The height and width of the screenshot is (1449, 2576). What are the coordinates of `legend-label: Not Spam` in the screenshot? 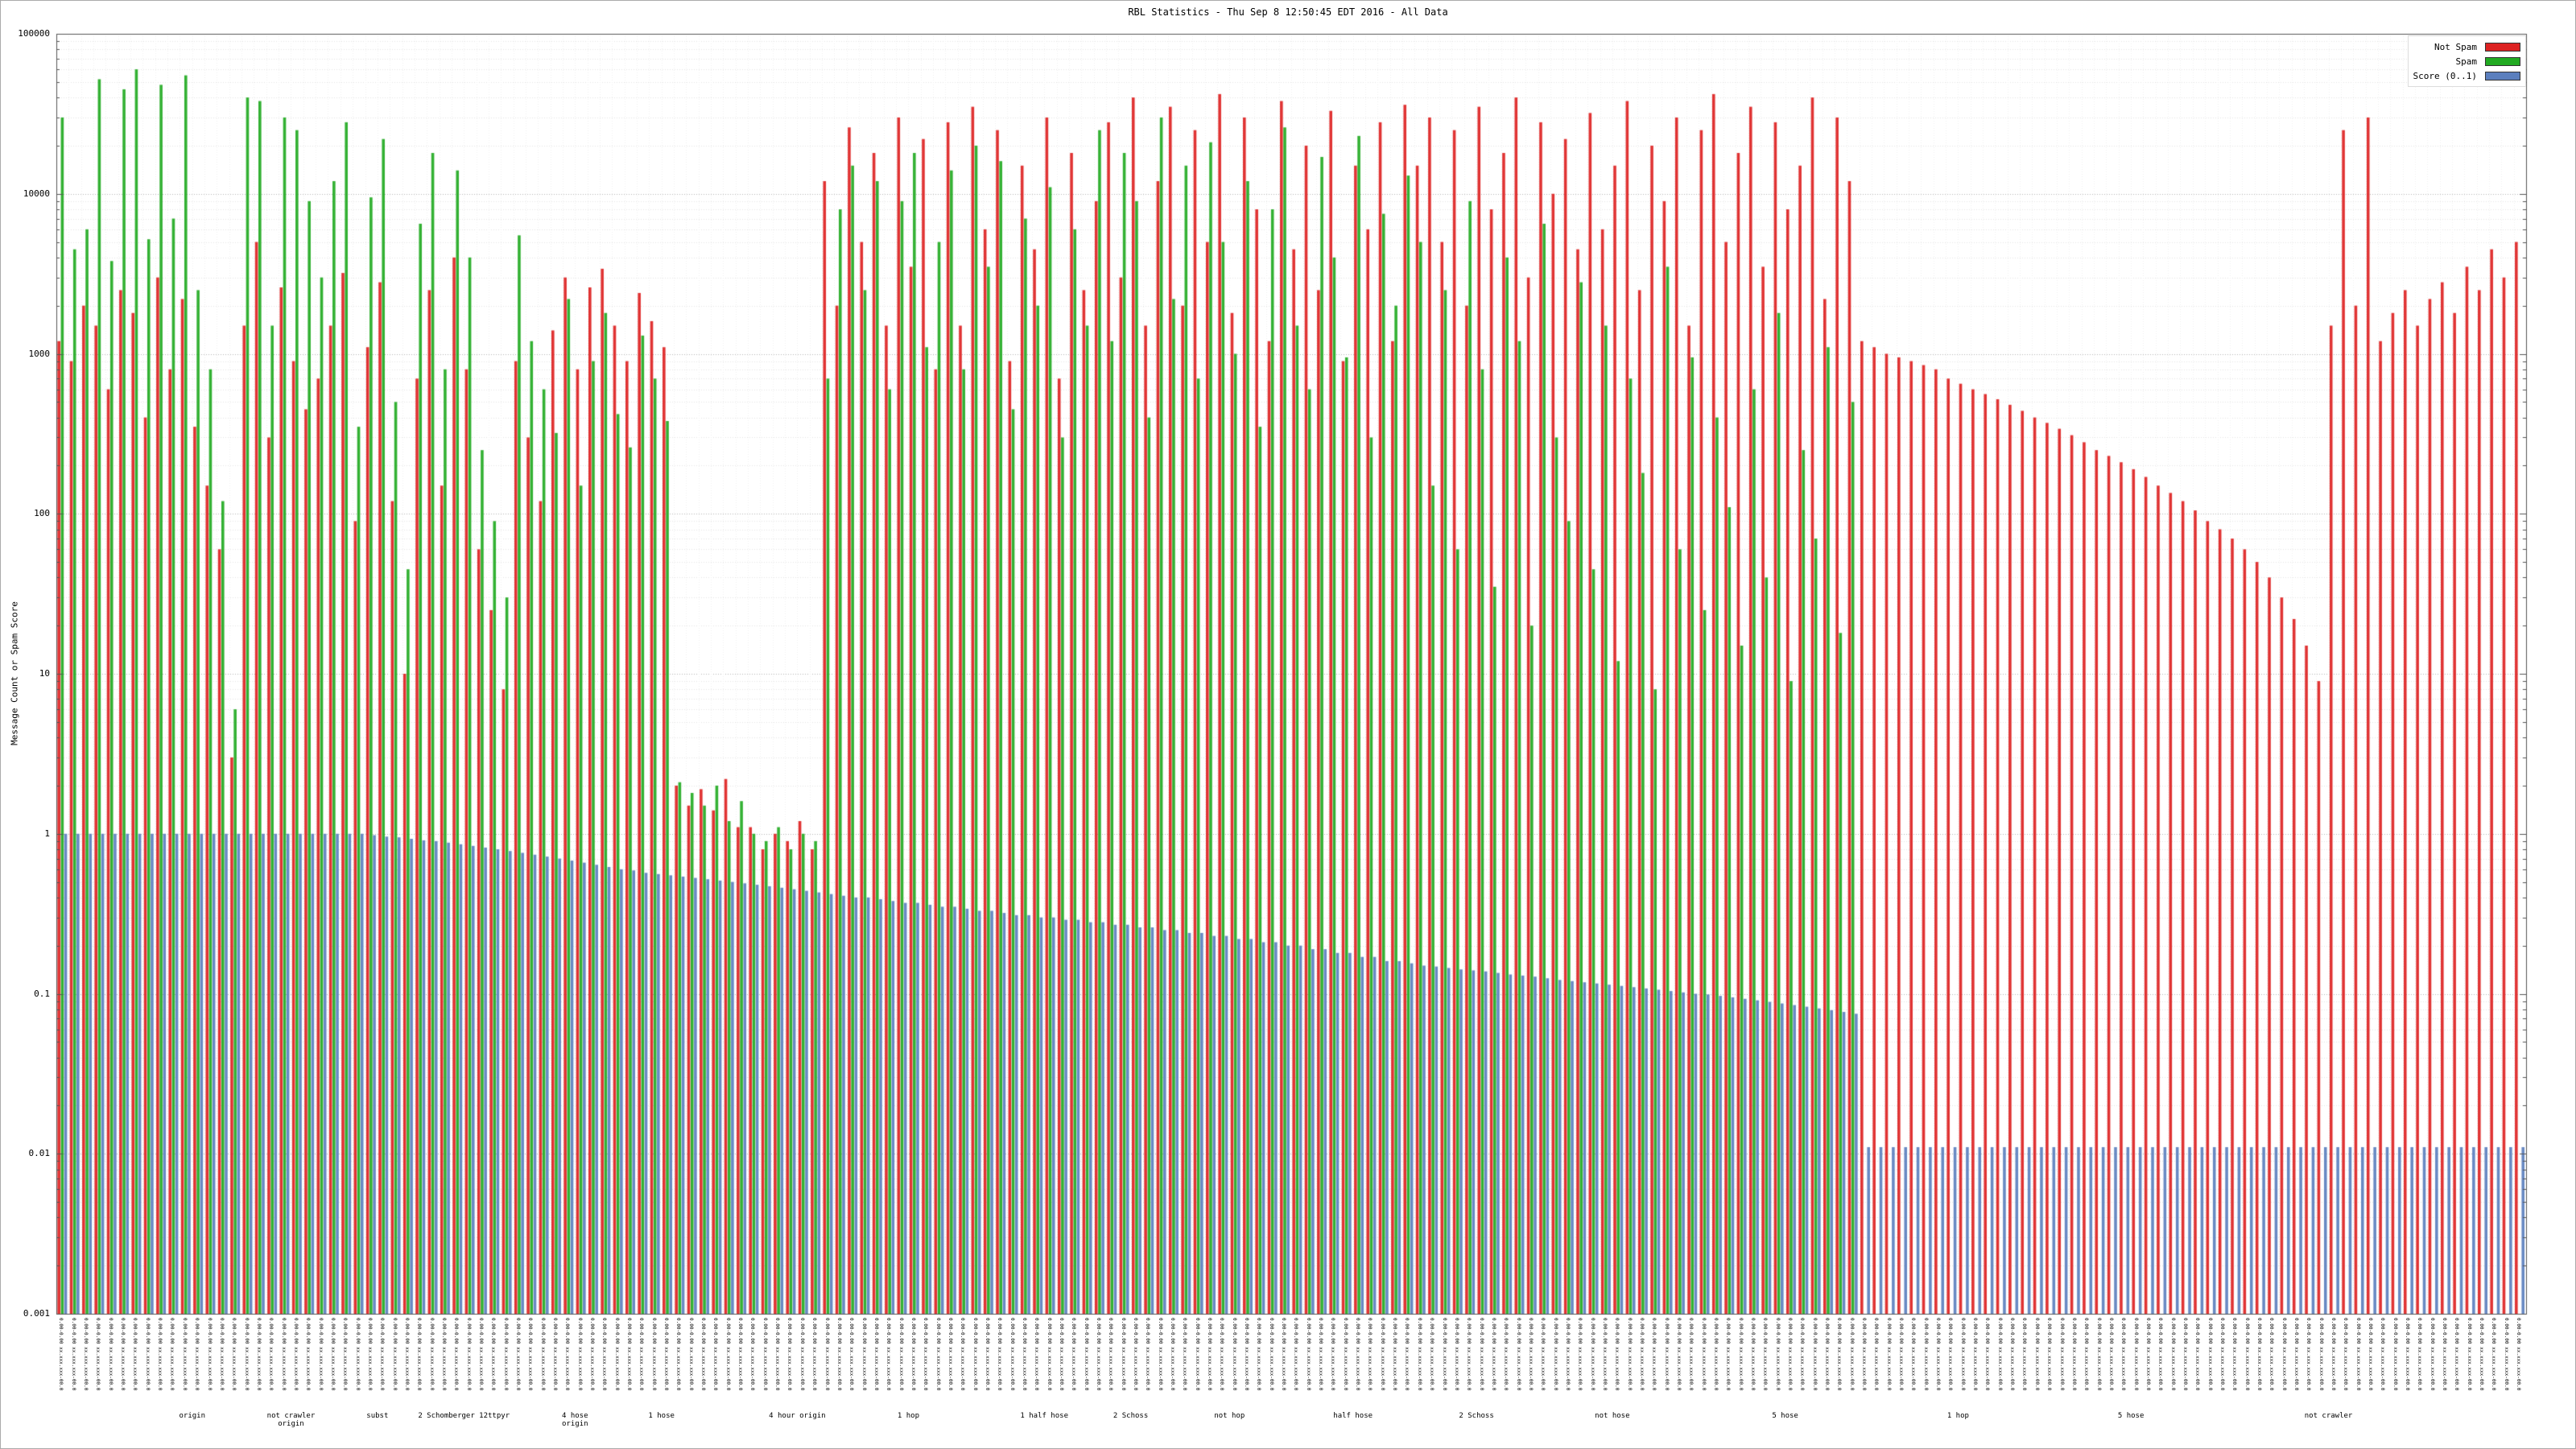 It's located at (2455, 46).